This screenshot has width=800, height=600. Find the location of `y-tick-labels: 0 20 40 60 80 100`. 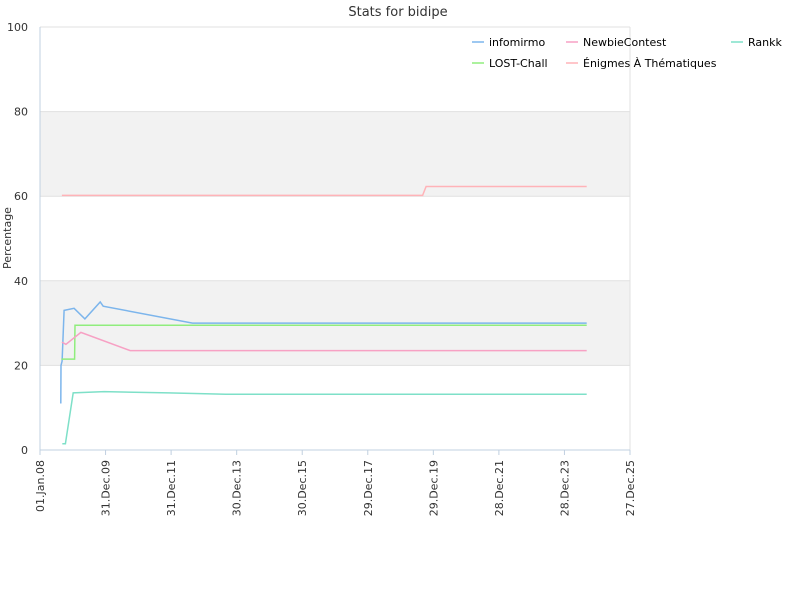

y-tick-labels: 0 20 40 60 80 100 is located at coordinates (17, 239).